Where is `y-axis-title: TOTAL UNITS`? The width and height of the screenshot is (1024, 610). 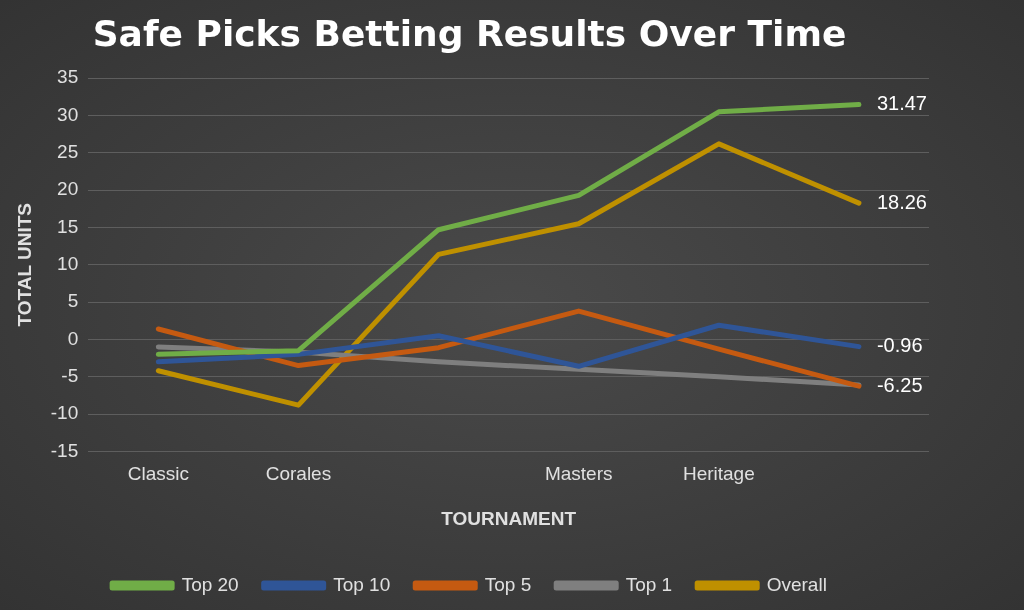 y-axis-title: TOTAL UNITS is located at coordinates (24, 265).